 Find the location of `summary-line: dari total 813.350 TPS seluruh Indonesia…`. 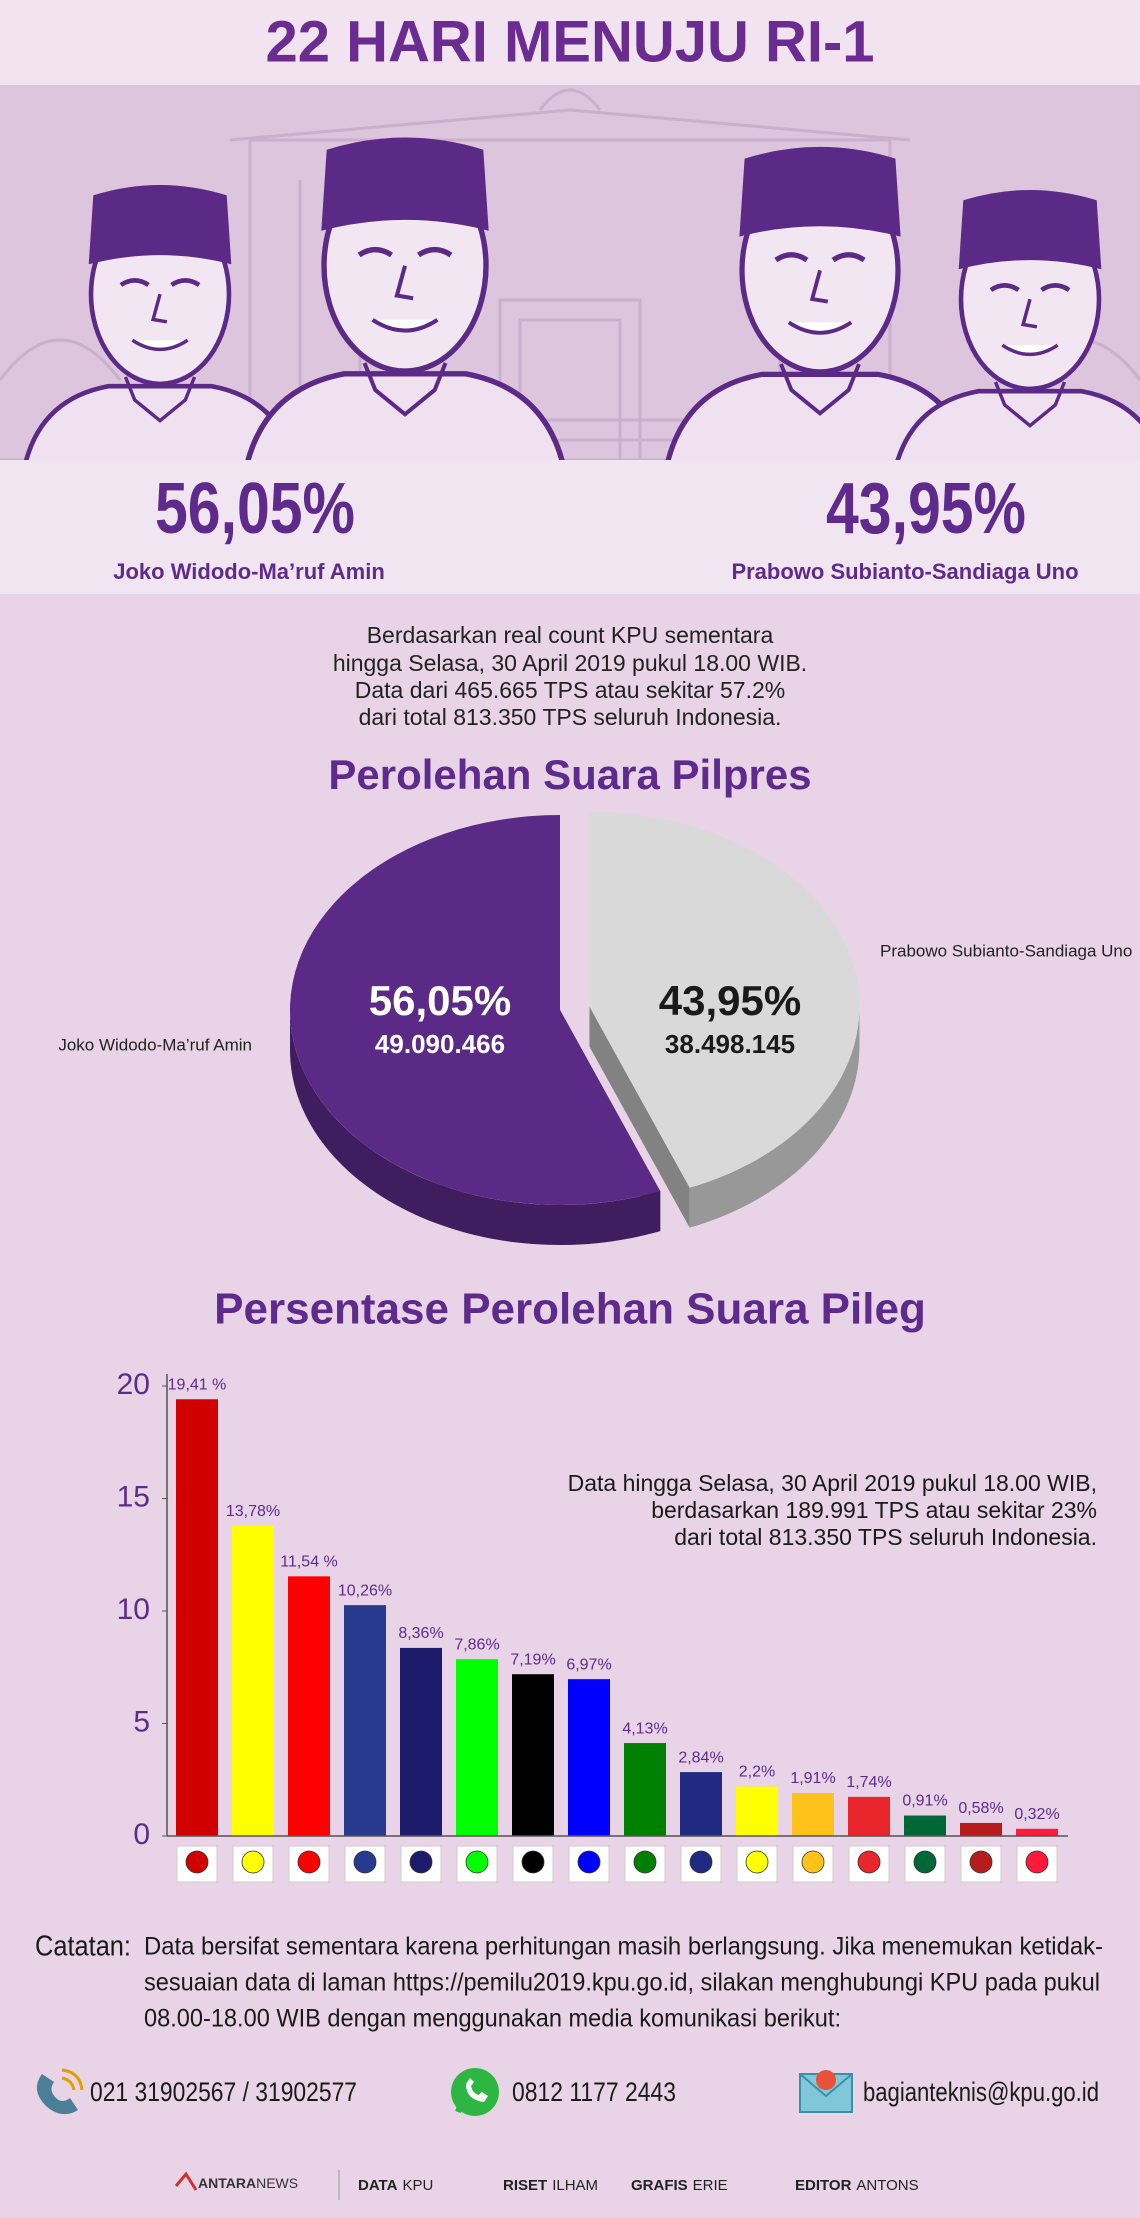

summary-line: dari total 813.350 TPS seluruh Indonesia… is located at coordinates (570, 717).